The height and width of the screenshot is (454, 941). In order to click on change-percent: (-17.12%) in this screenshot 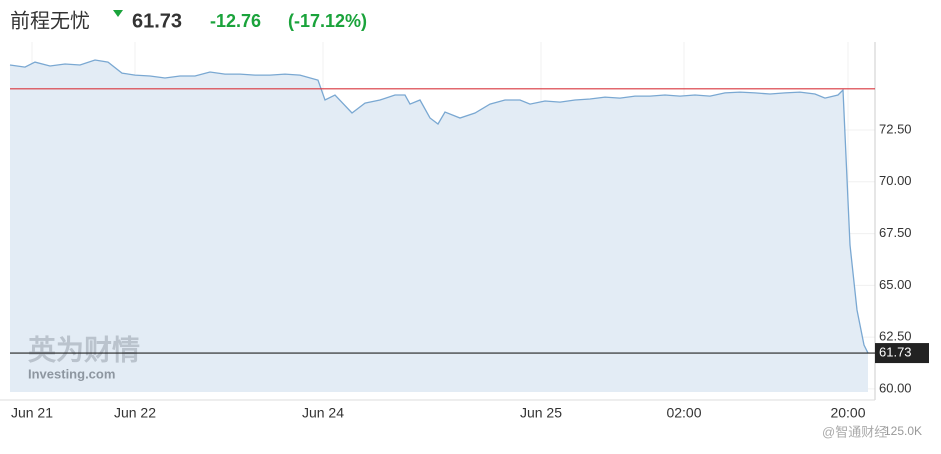, I will do `click(327, 21)`.